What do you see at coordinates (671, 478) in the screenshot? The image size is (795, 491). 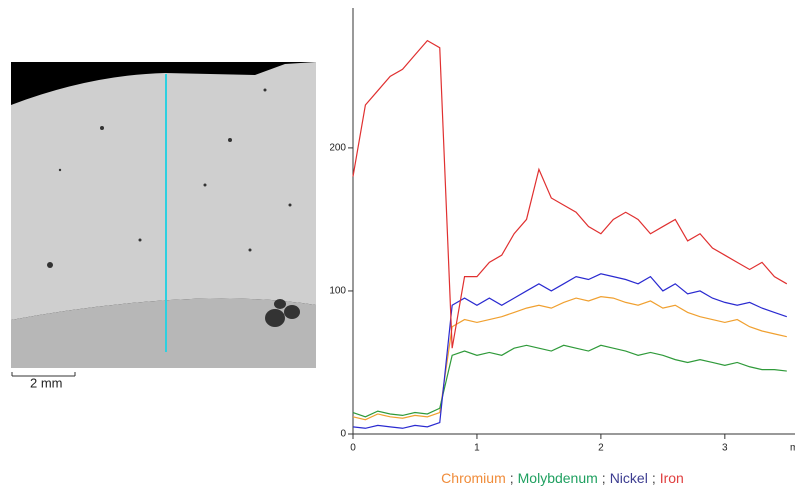 I see `legend-entry: Iron` at bounding box center [671, 478].